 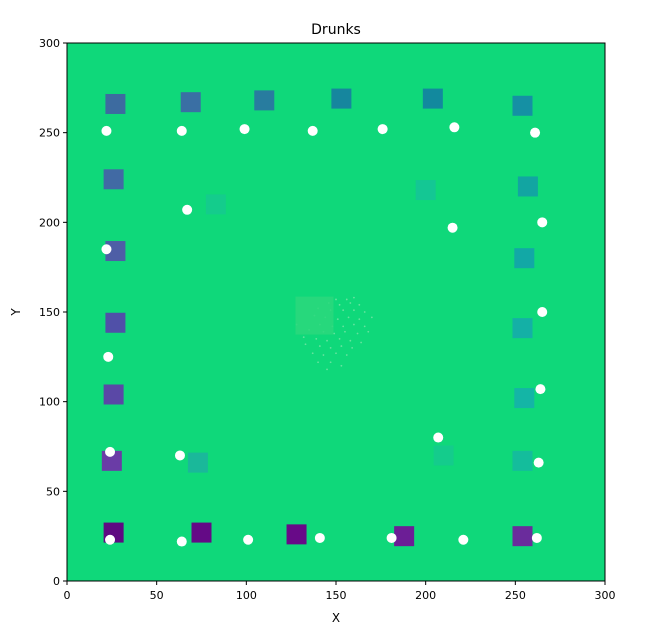 What do you see at coordinates (425, 595) in the screenshot?
I see `x-tick-label: 200` at bounding box center [425, 595].